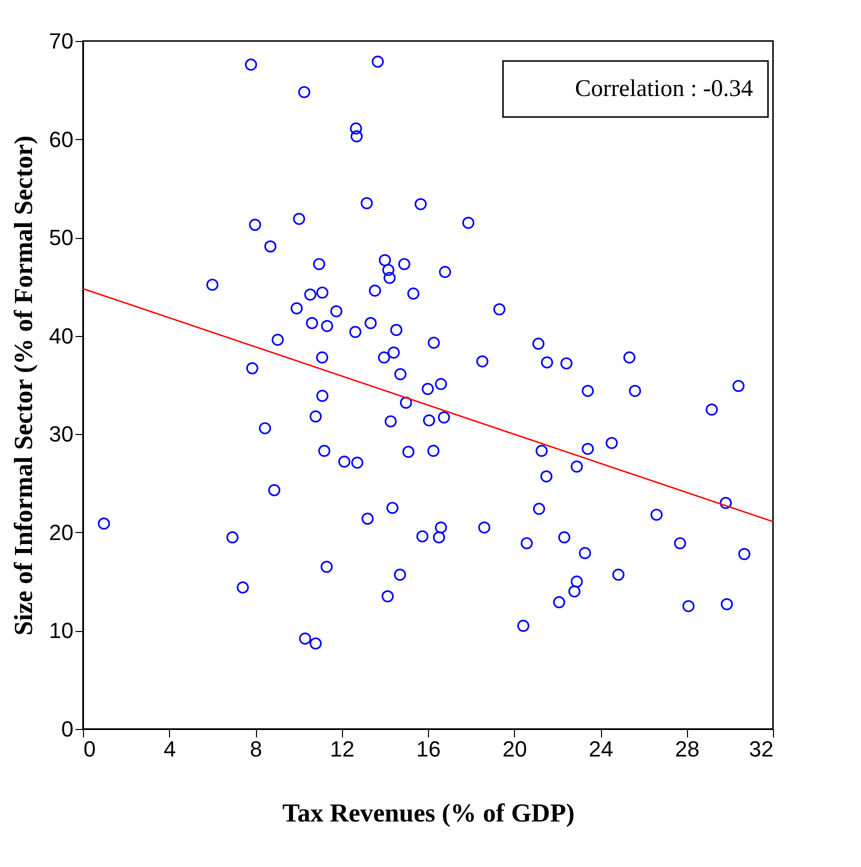  Describe the element at coordinates (256, 749) in the screenshot. I see `x-tick-label: 8` at that location.